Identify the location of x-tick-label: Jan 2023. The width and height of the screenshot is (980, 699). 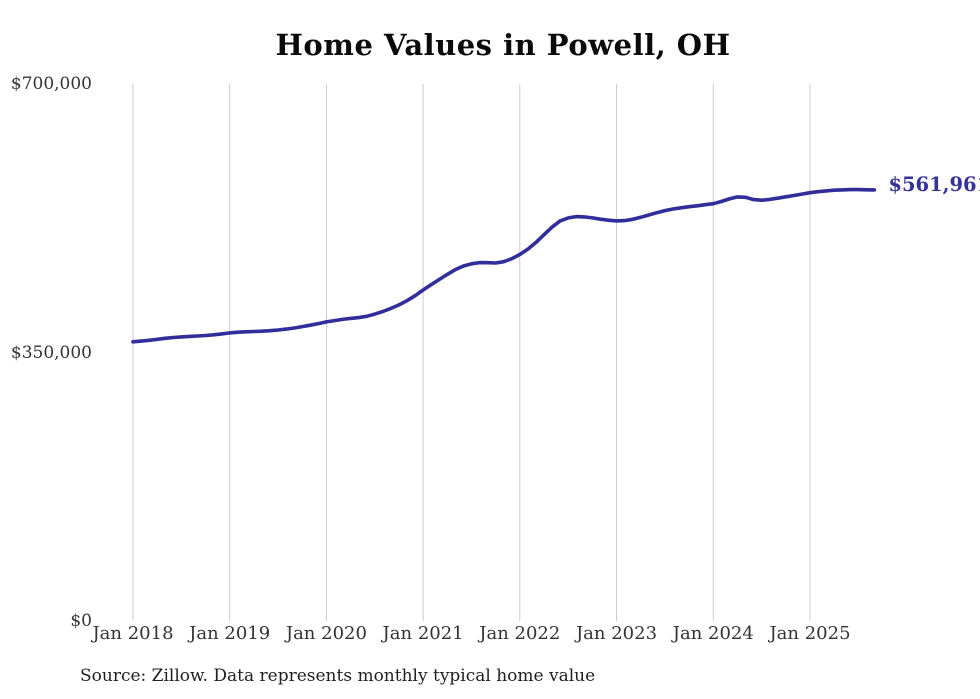
(616, 633).